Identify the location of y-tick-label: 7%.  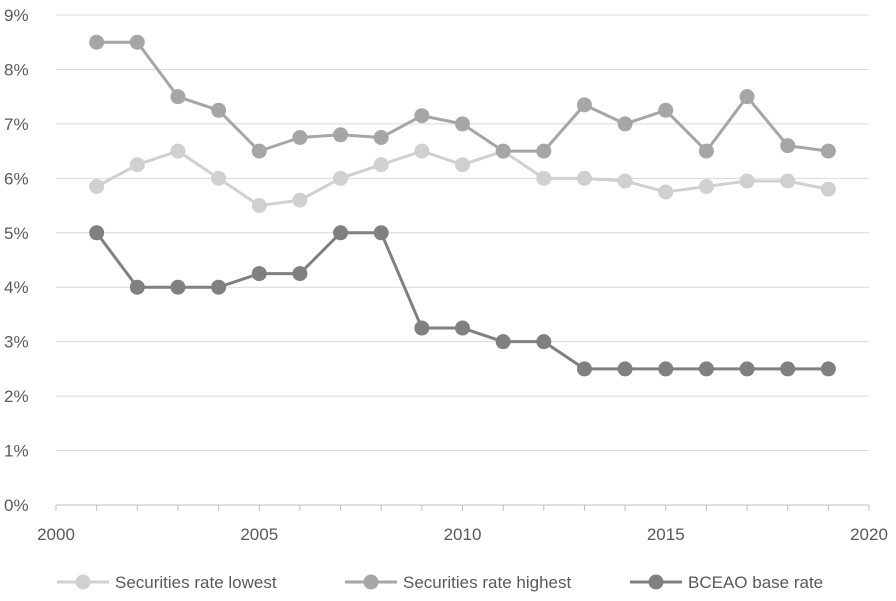
(16, 124).